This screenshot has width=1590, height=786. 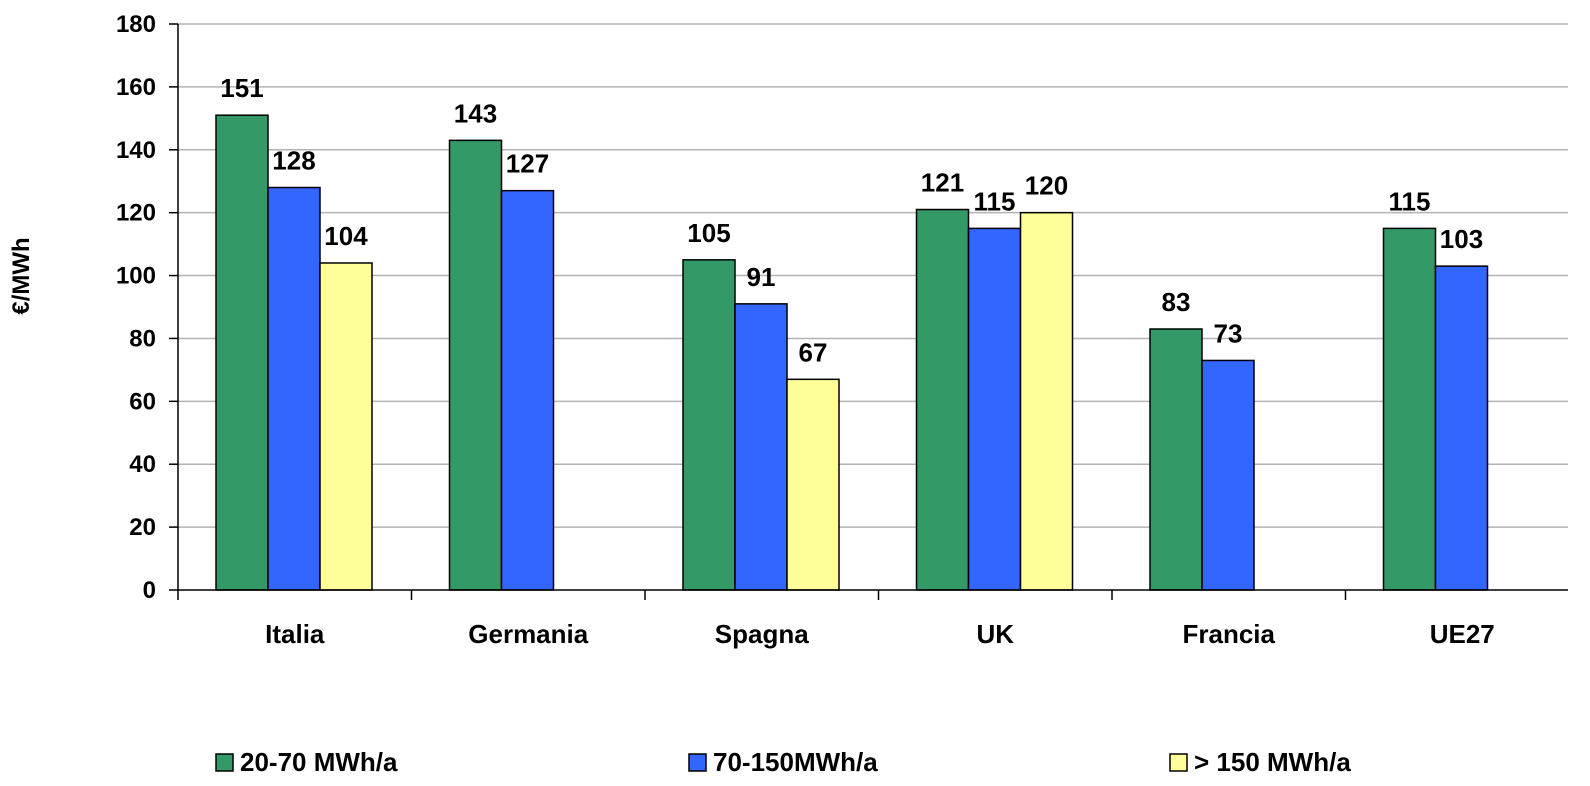 I want to click on y-tick-label: 180, so click(x=136, y=24).